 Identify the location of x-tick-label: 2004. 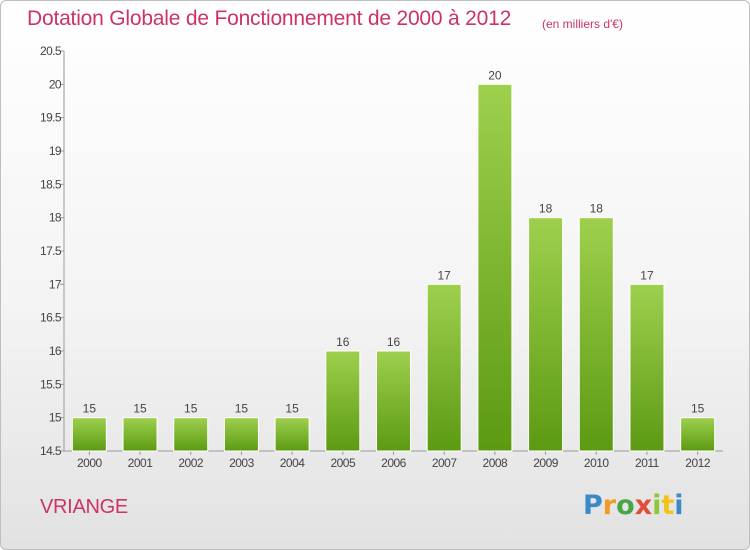
(293, 463).